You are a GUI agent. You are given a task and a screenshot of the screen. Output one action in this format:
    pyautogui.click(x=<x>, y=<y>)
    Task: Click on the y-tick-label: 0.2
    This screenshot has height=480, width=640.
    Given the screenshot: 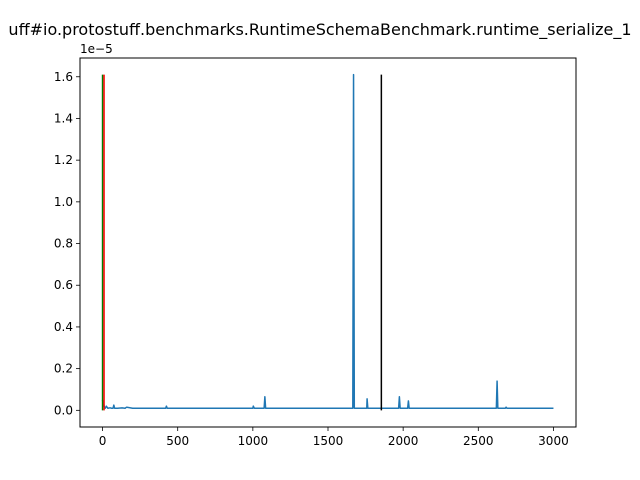 What is the action you would take?
    pyautogui.click(x=63, y=369)
    